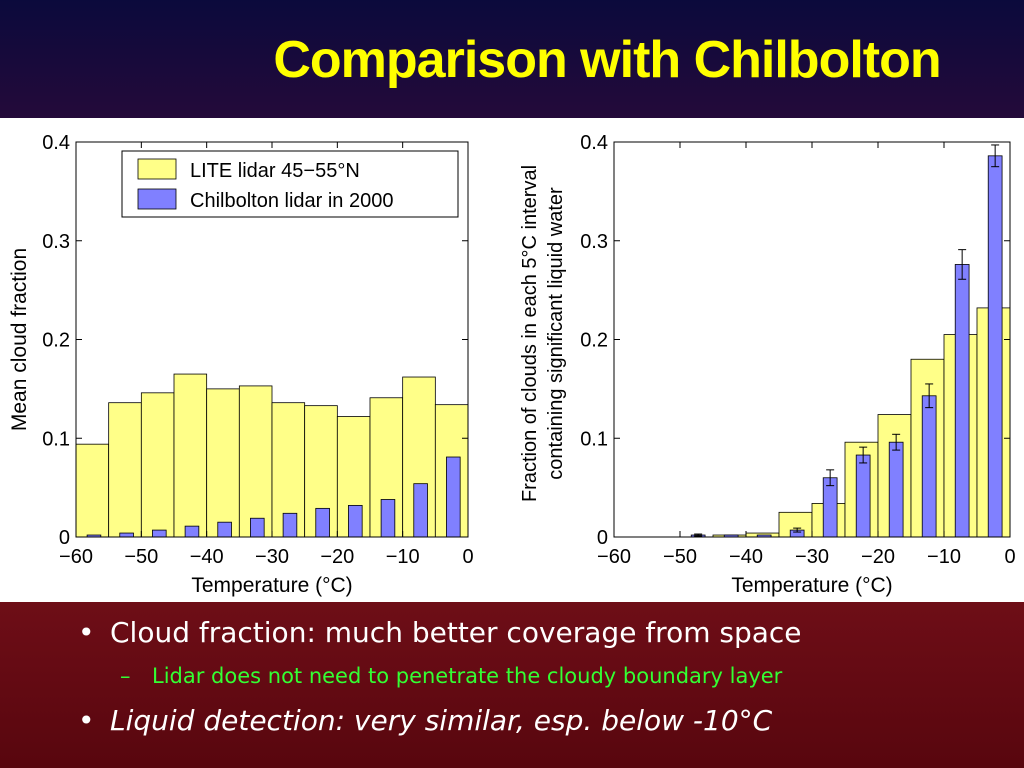 The height and width of the screenshot is (768, 1024). Describe the element at coordinates (56, 341) in the screenshot. I see `y-tick-label-0-2: 0.2` at that location.